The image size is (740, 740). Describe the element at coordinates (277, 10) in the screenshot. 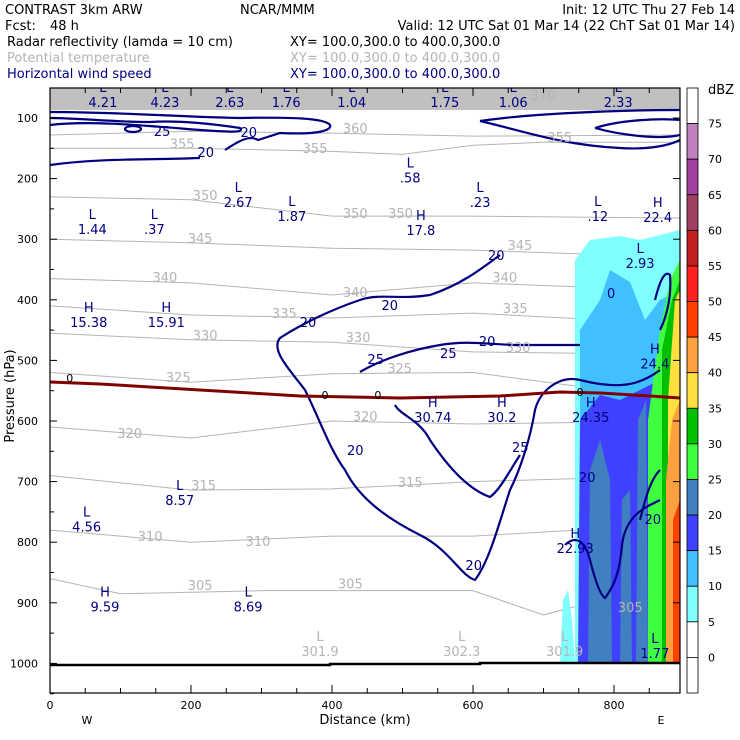

I see `org-label: NCAR/MMM` at that location.